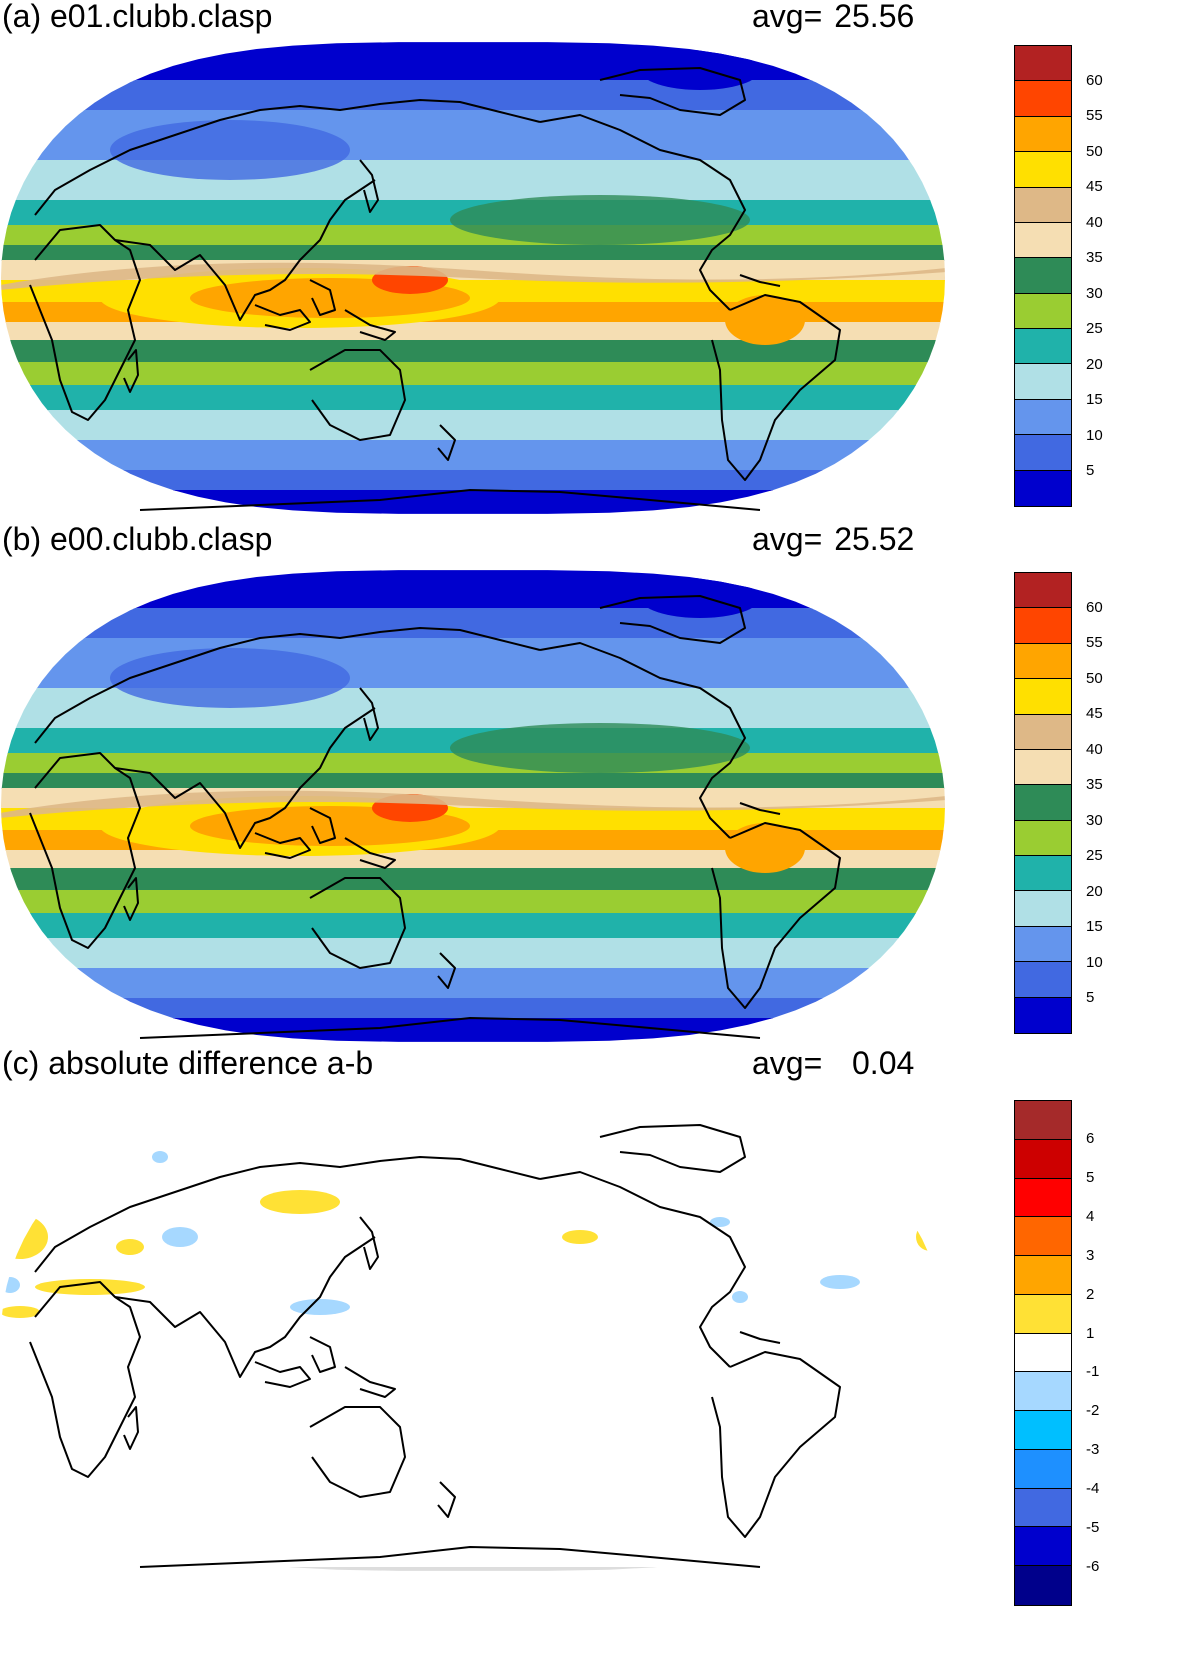 The height and width of the screenshot is (1677, 1183). What do you see at coordinates (1093, 1450) in the screenshot?
I see `colorbar-tick-label: -3` at bounding box center [1093, 1450].